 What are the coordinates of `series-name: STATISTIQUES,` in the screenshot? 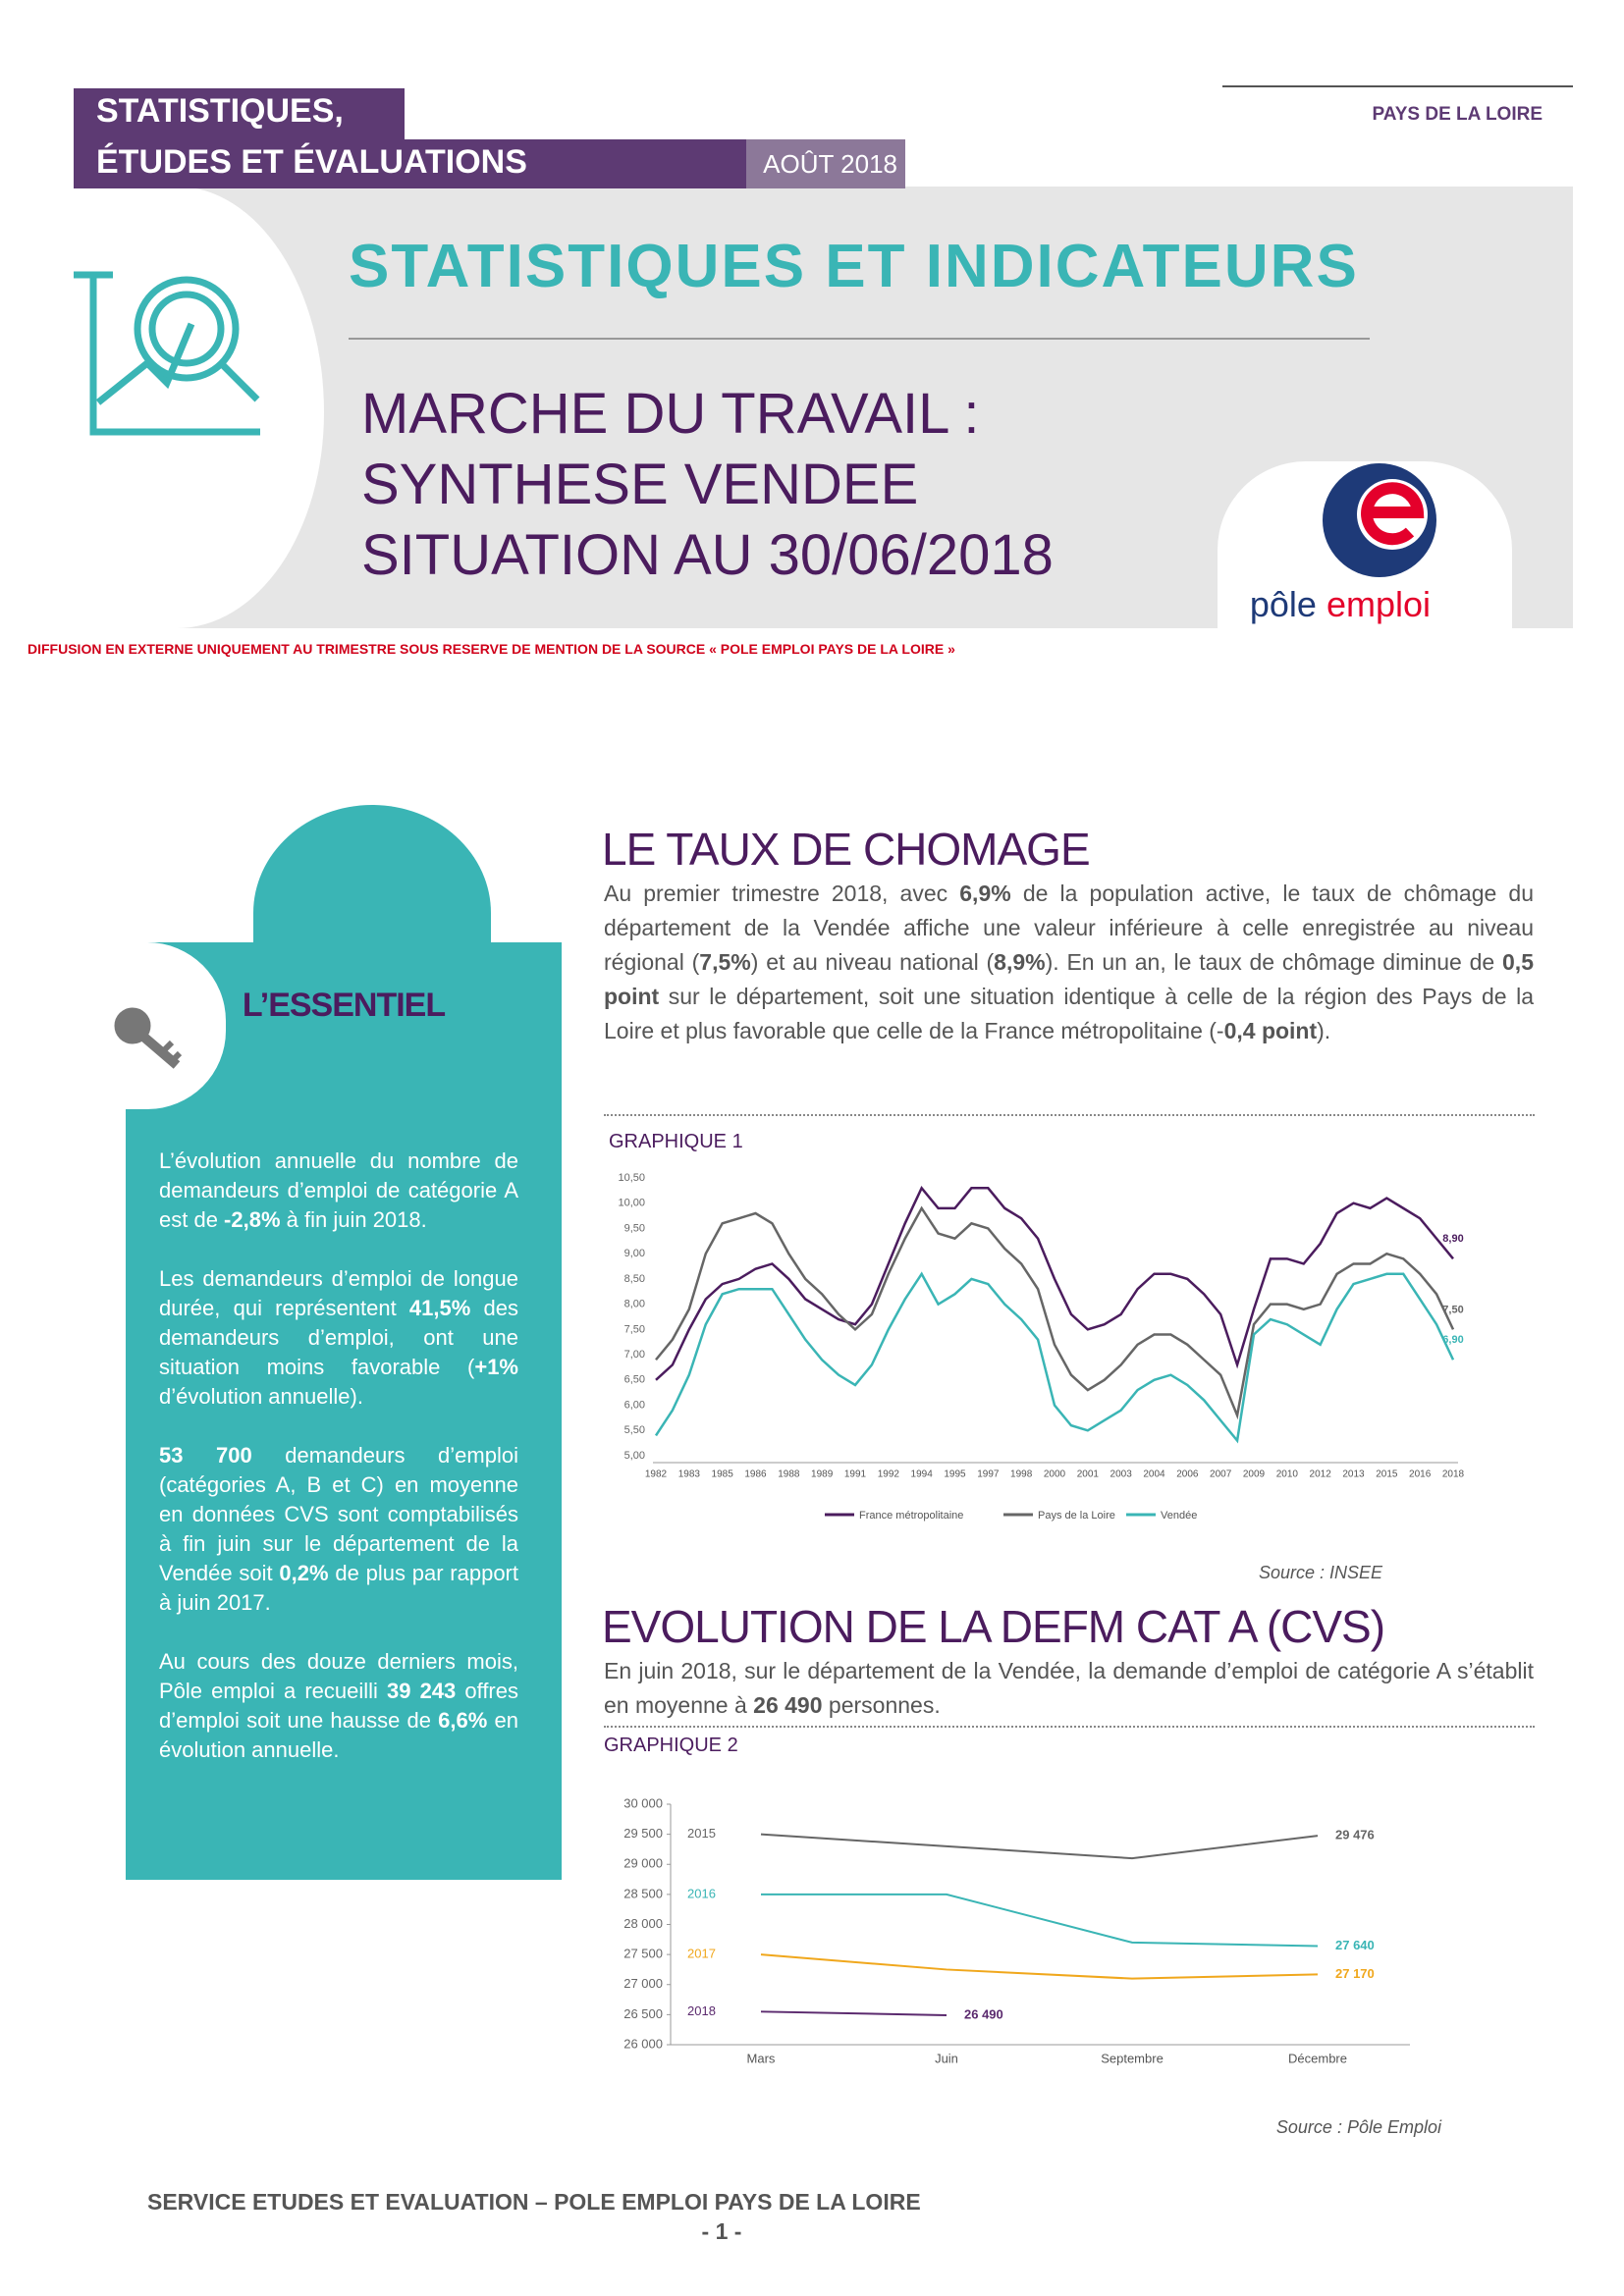 It's located at (220, 111).